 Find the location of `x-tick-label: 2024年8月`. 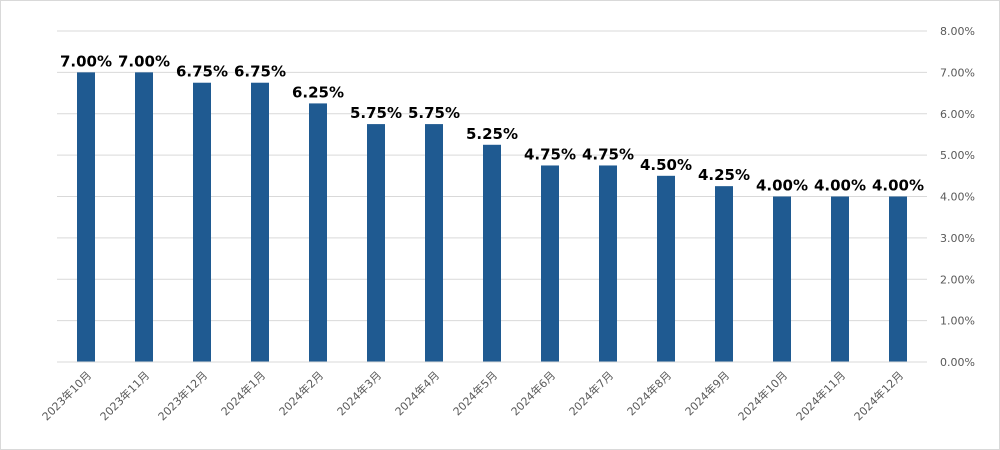

x-tick-label: 2024年8月 is located at coordinates (649, 393).